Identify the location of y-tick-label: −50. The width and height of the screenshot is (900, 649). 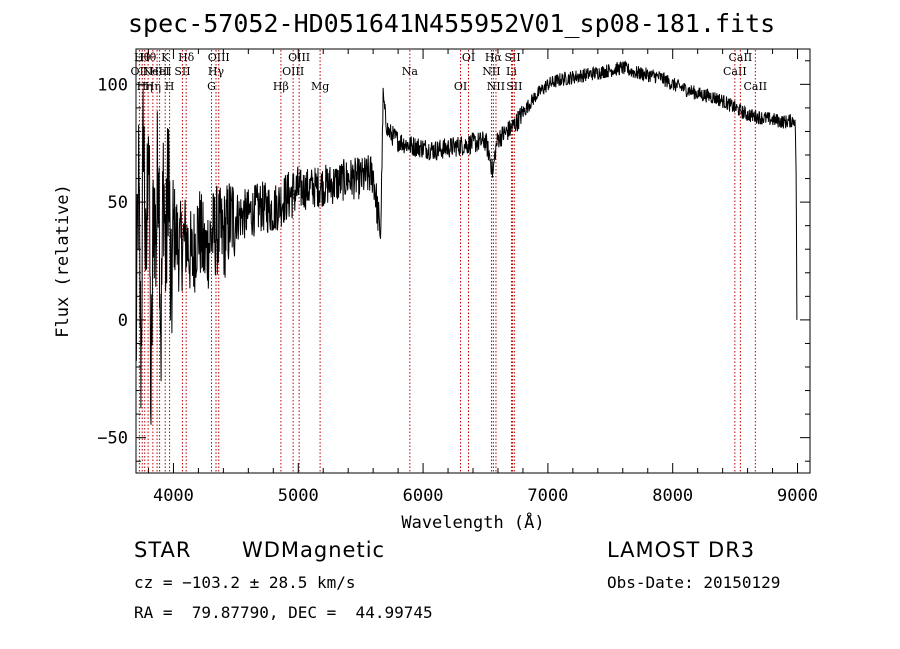
(112, 439).